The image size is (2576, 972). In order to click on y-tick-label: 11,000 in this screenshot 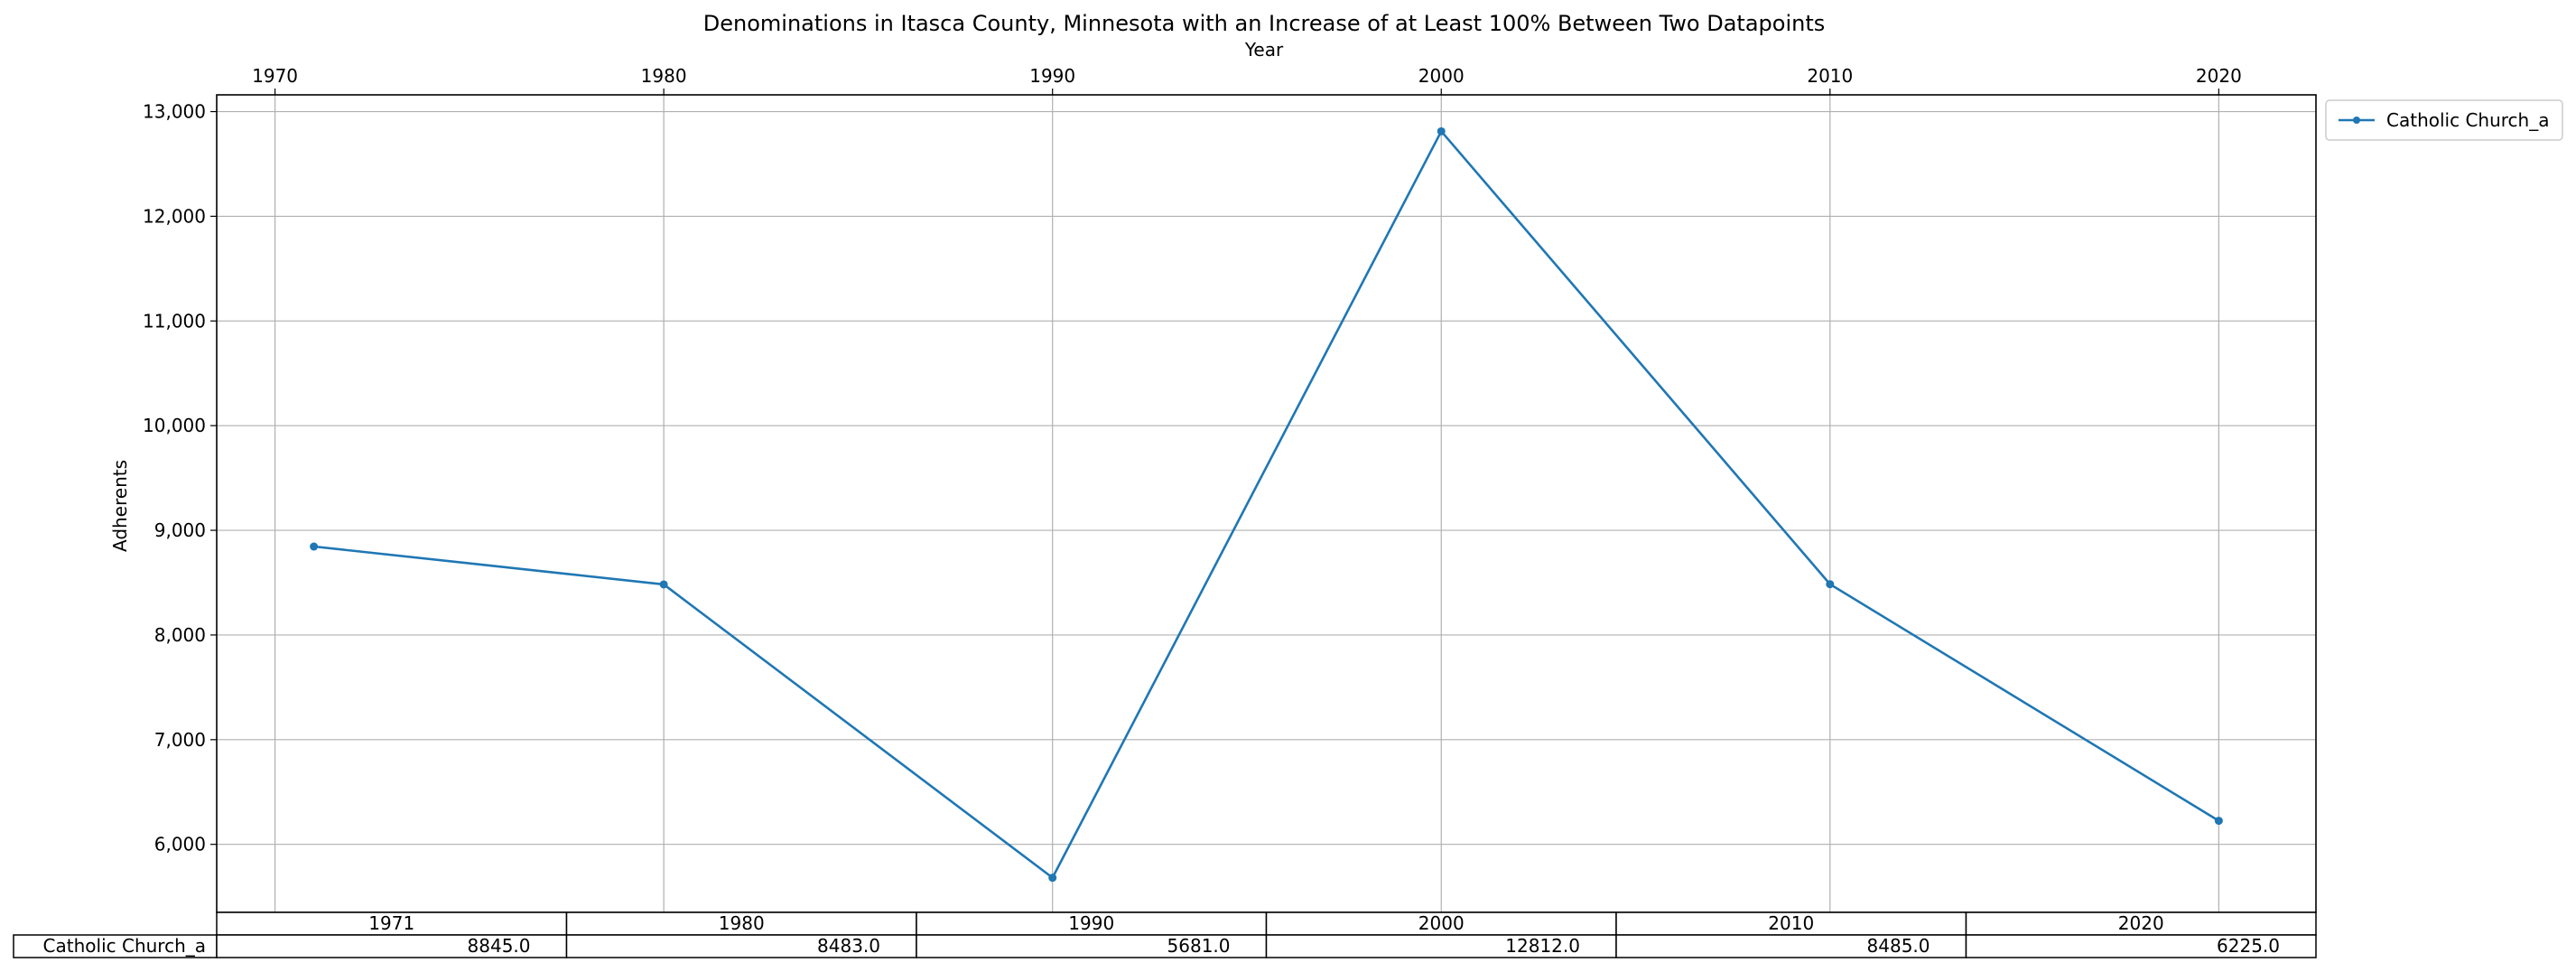, I will do `click(174, 321)`.